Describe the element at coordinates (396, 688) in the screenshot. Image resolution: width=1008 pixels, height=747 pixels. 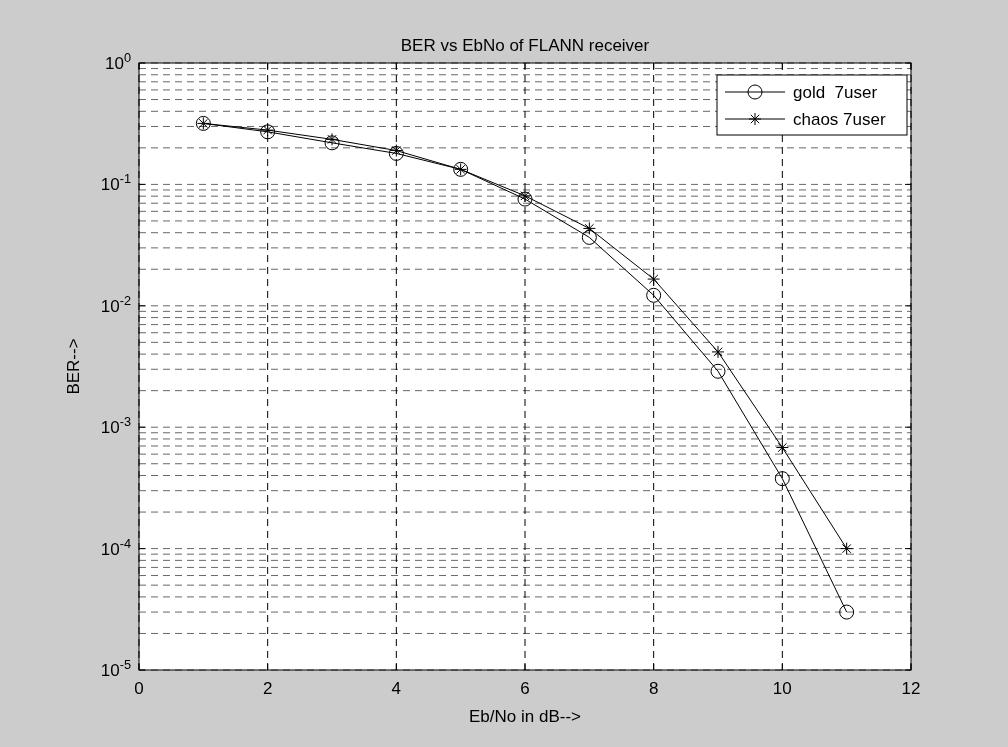
I see `x-tick-label: 4` at that location.